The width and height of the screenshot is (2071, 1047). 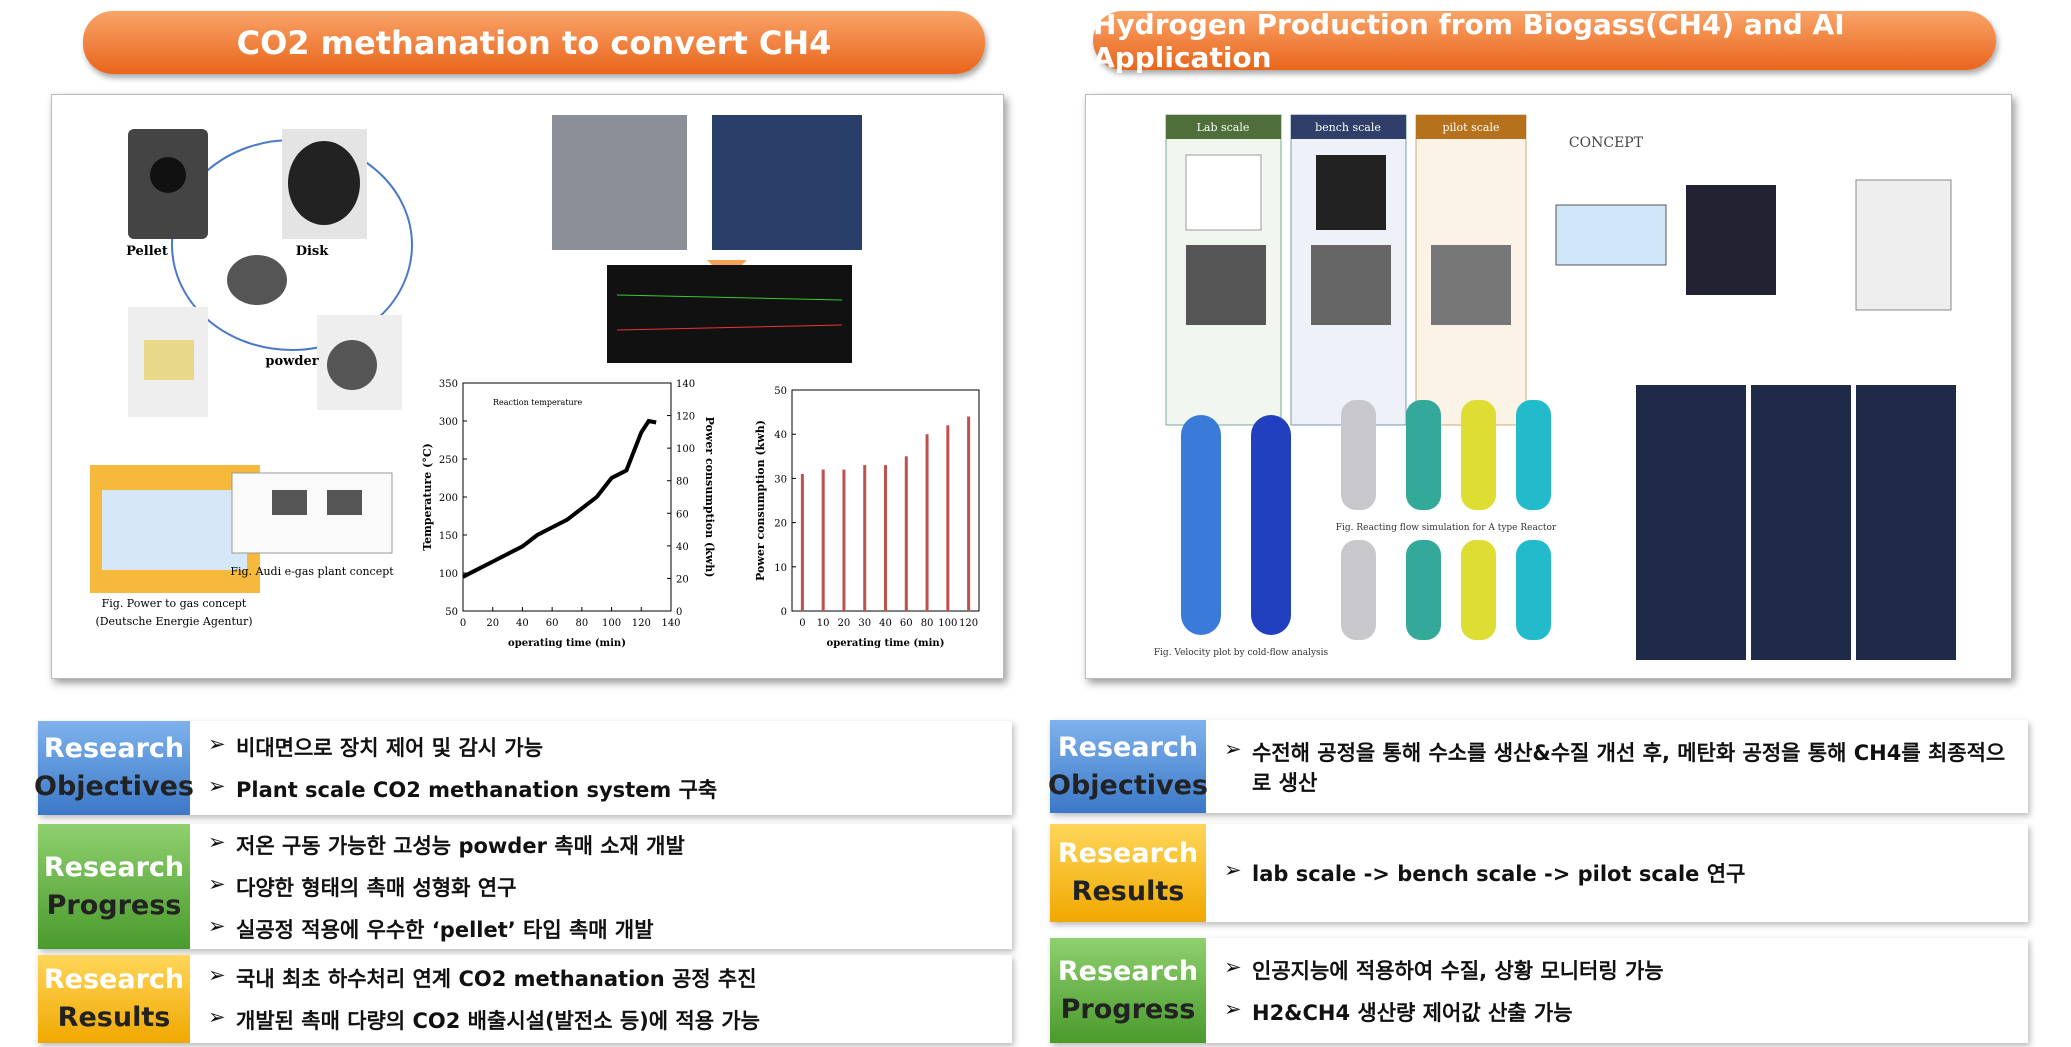 What do you see at coordinates (679, 612) in the screenshot?
I see `y2-tick-label: 0` at bounding box center [679, 612].